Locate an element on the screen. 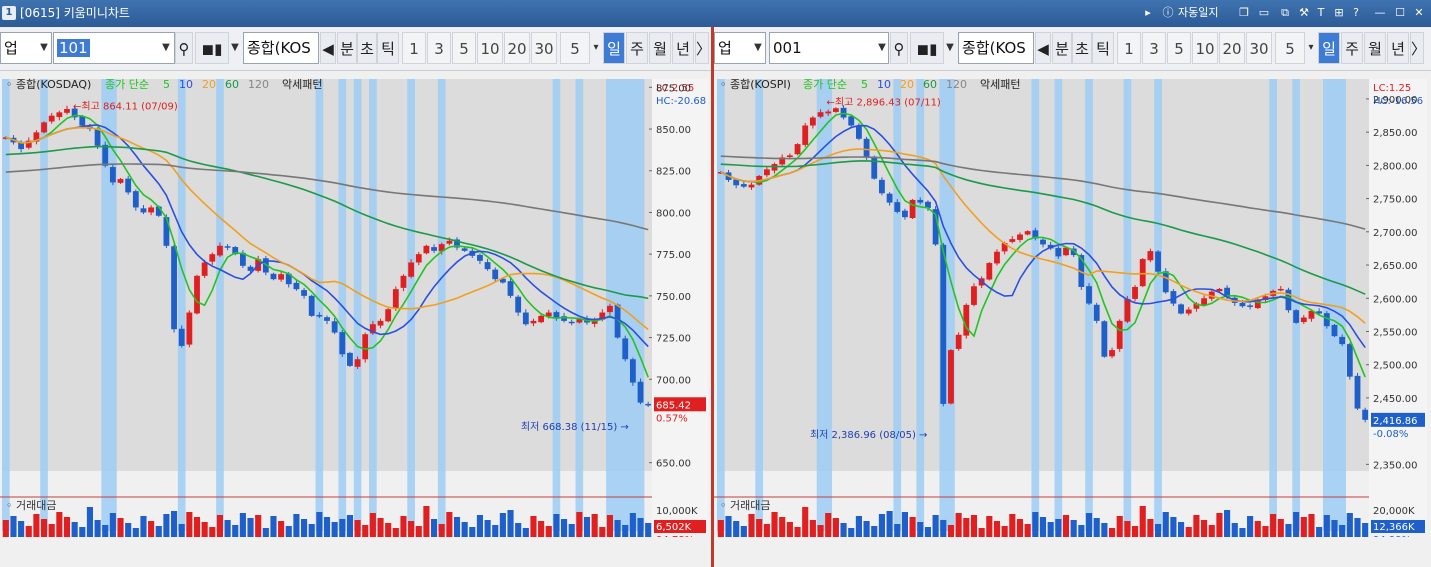  code-input: 001 is located at coordinates (829, 48).